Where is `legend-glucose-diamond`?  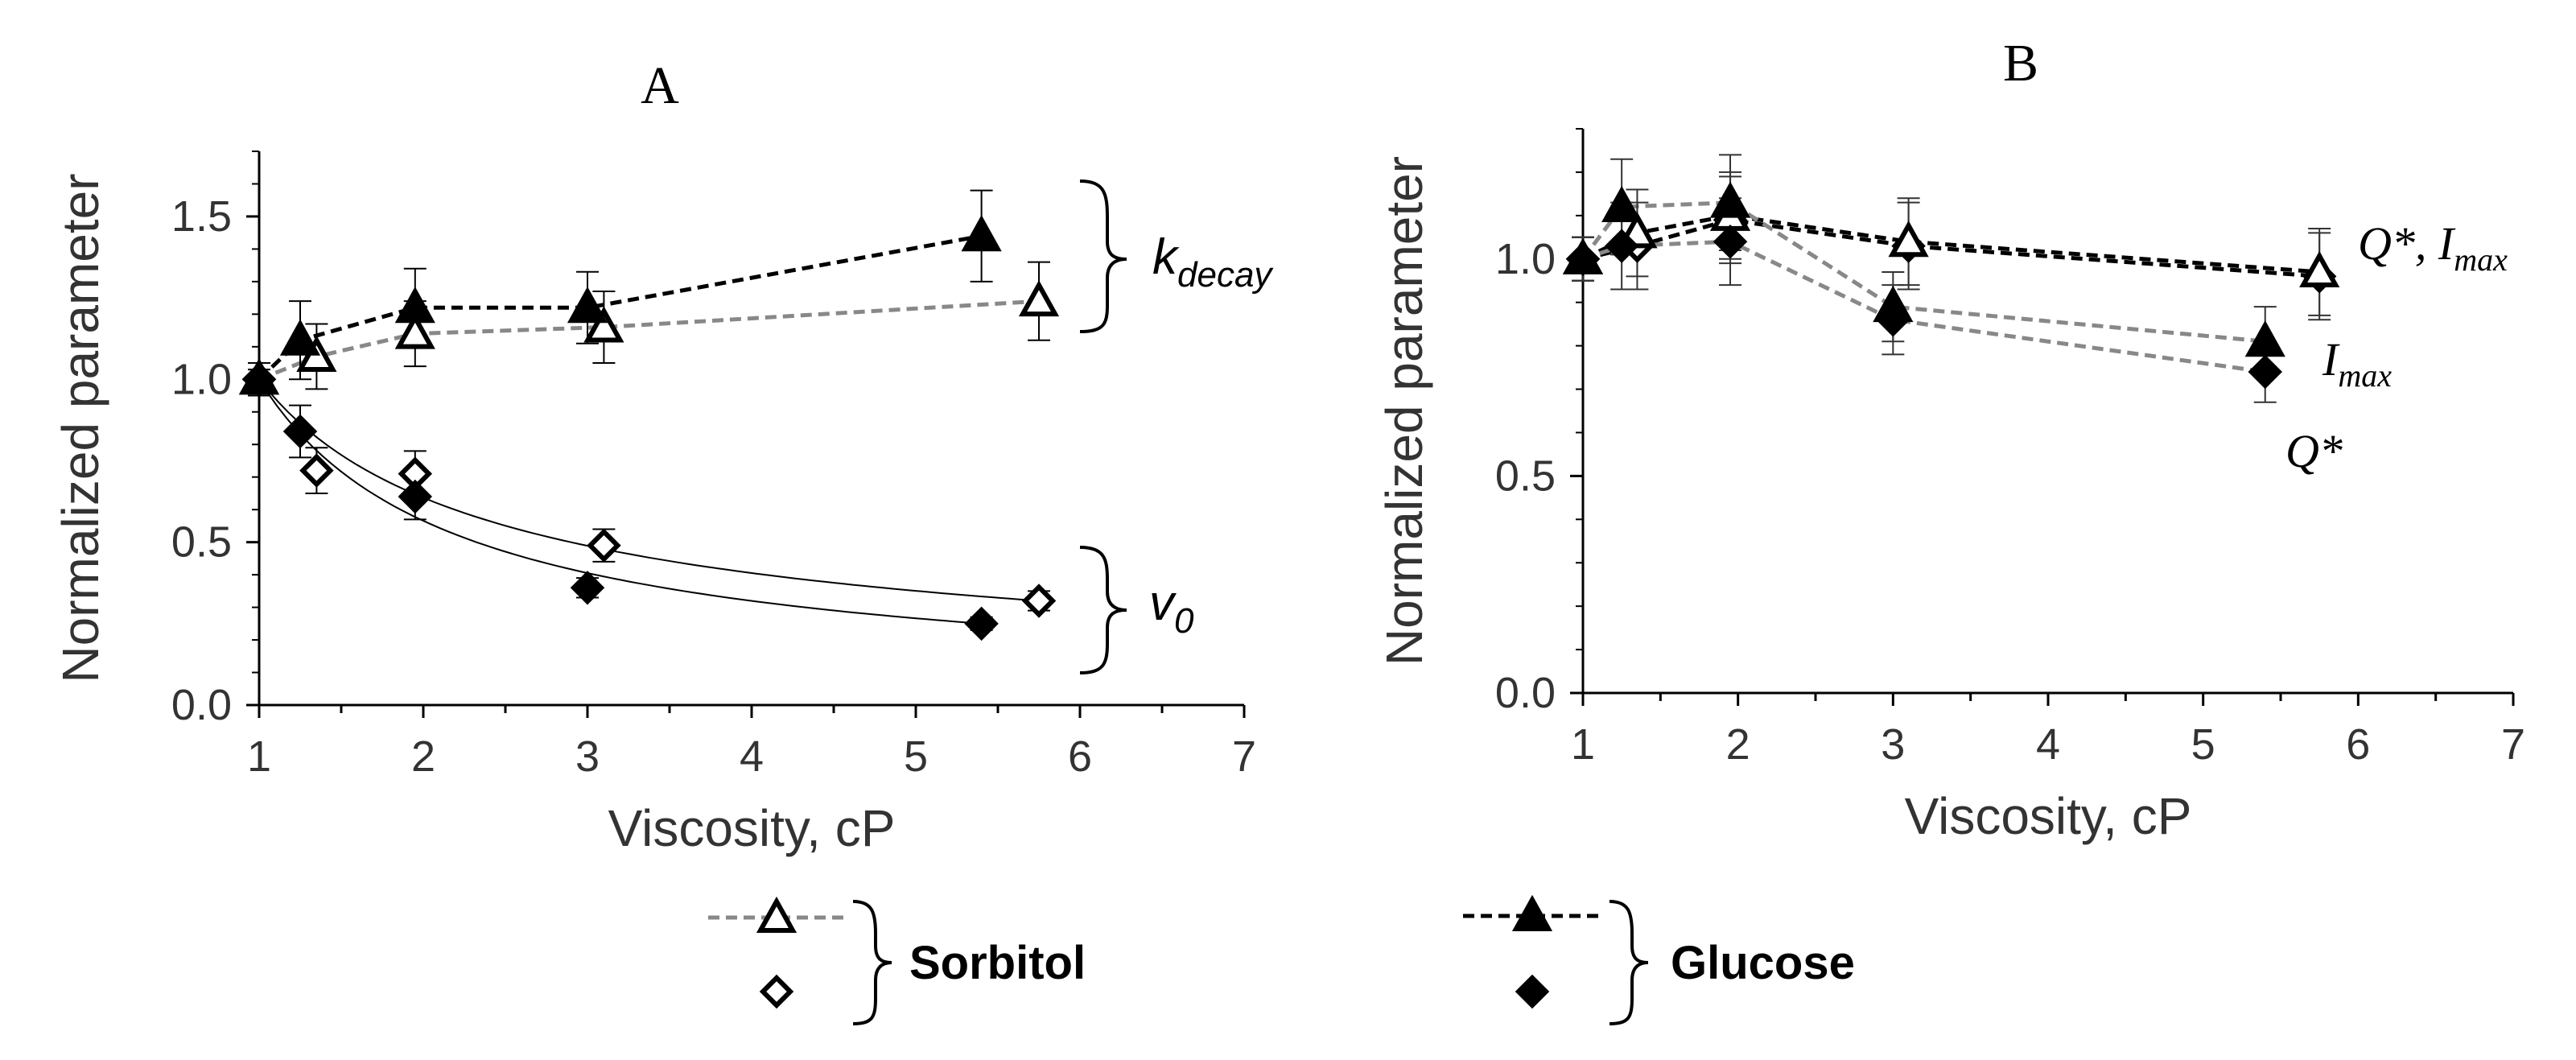 legend-glucose-diamond is located at coordinates (1532, 991).